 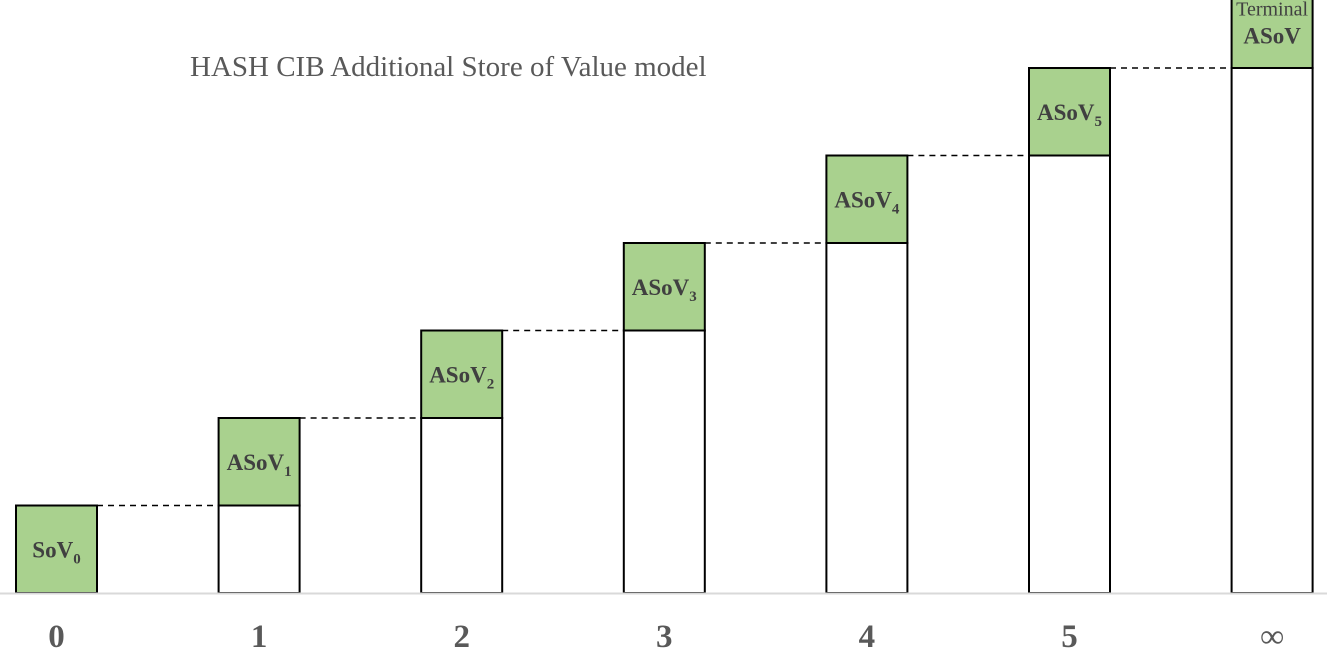 I want to click on x-tick-label-3: 3, so click(x=664, y=637).